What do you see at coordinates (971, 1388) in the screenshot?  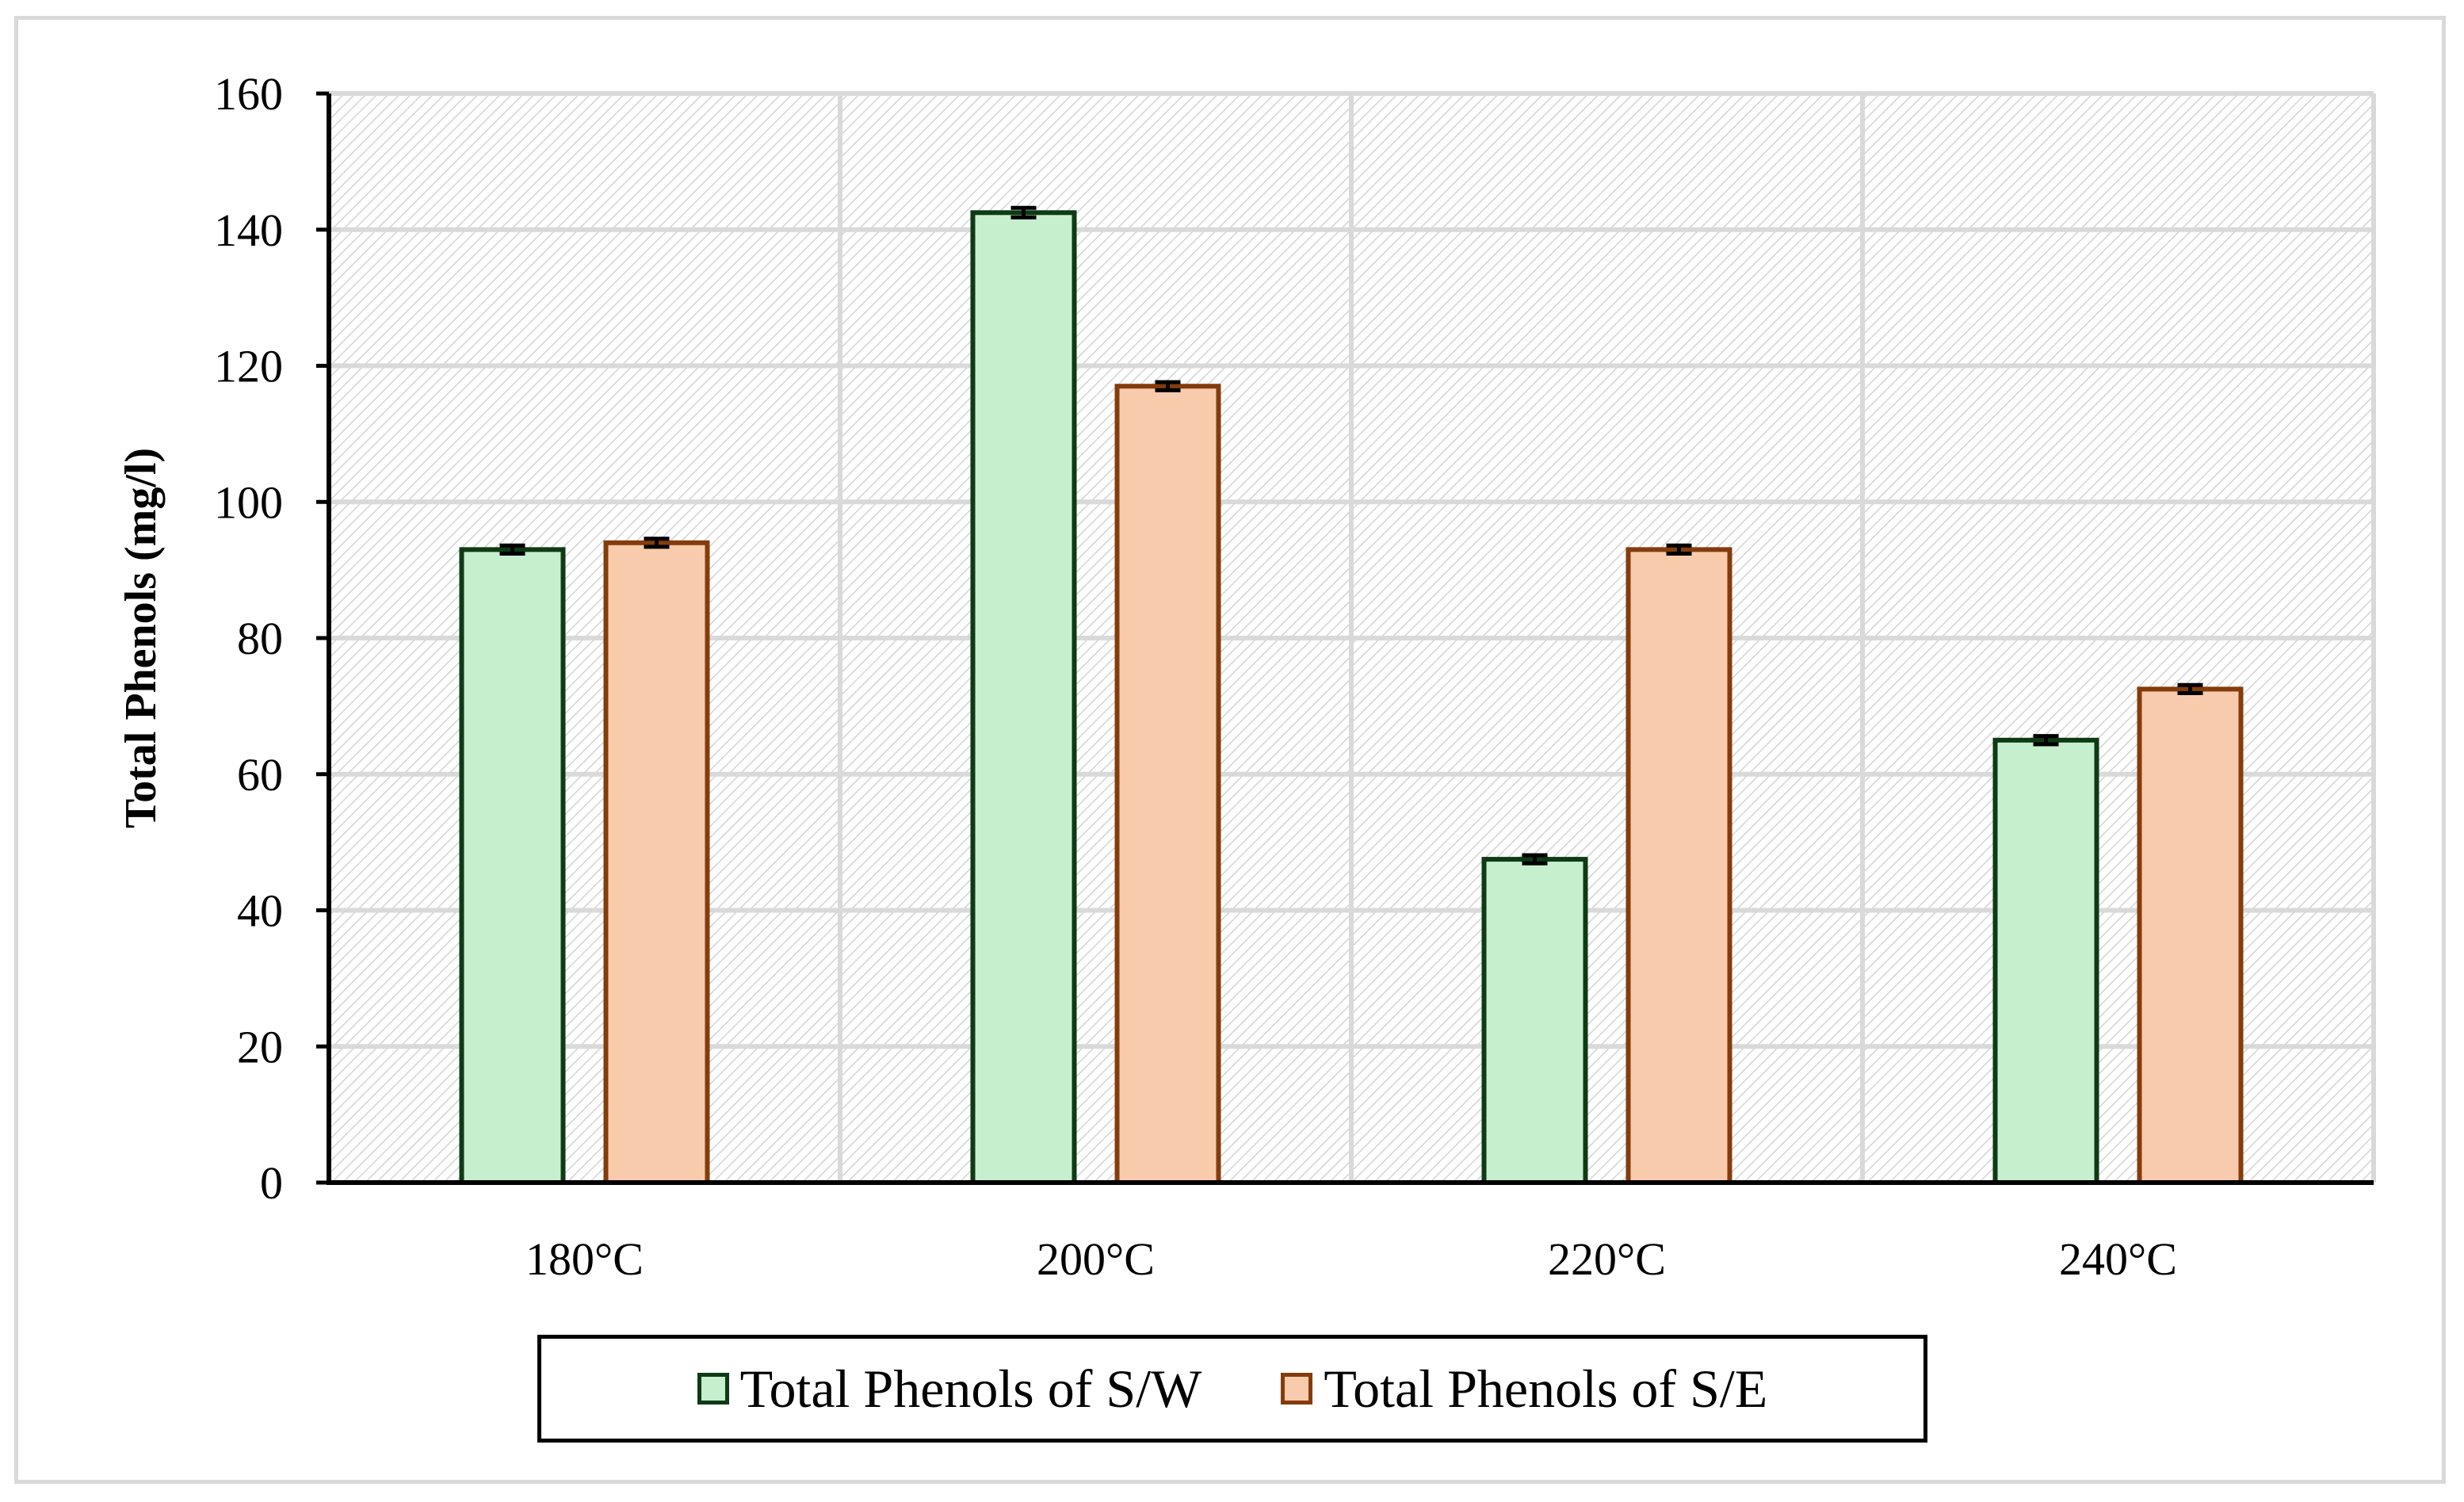 I see `legend-label-sw: Total Phenols of S/W` at bounding box center [971, 1388].